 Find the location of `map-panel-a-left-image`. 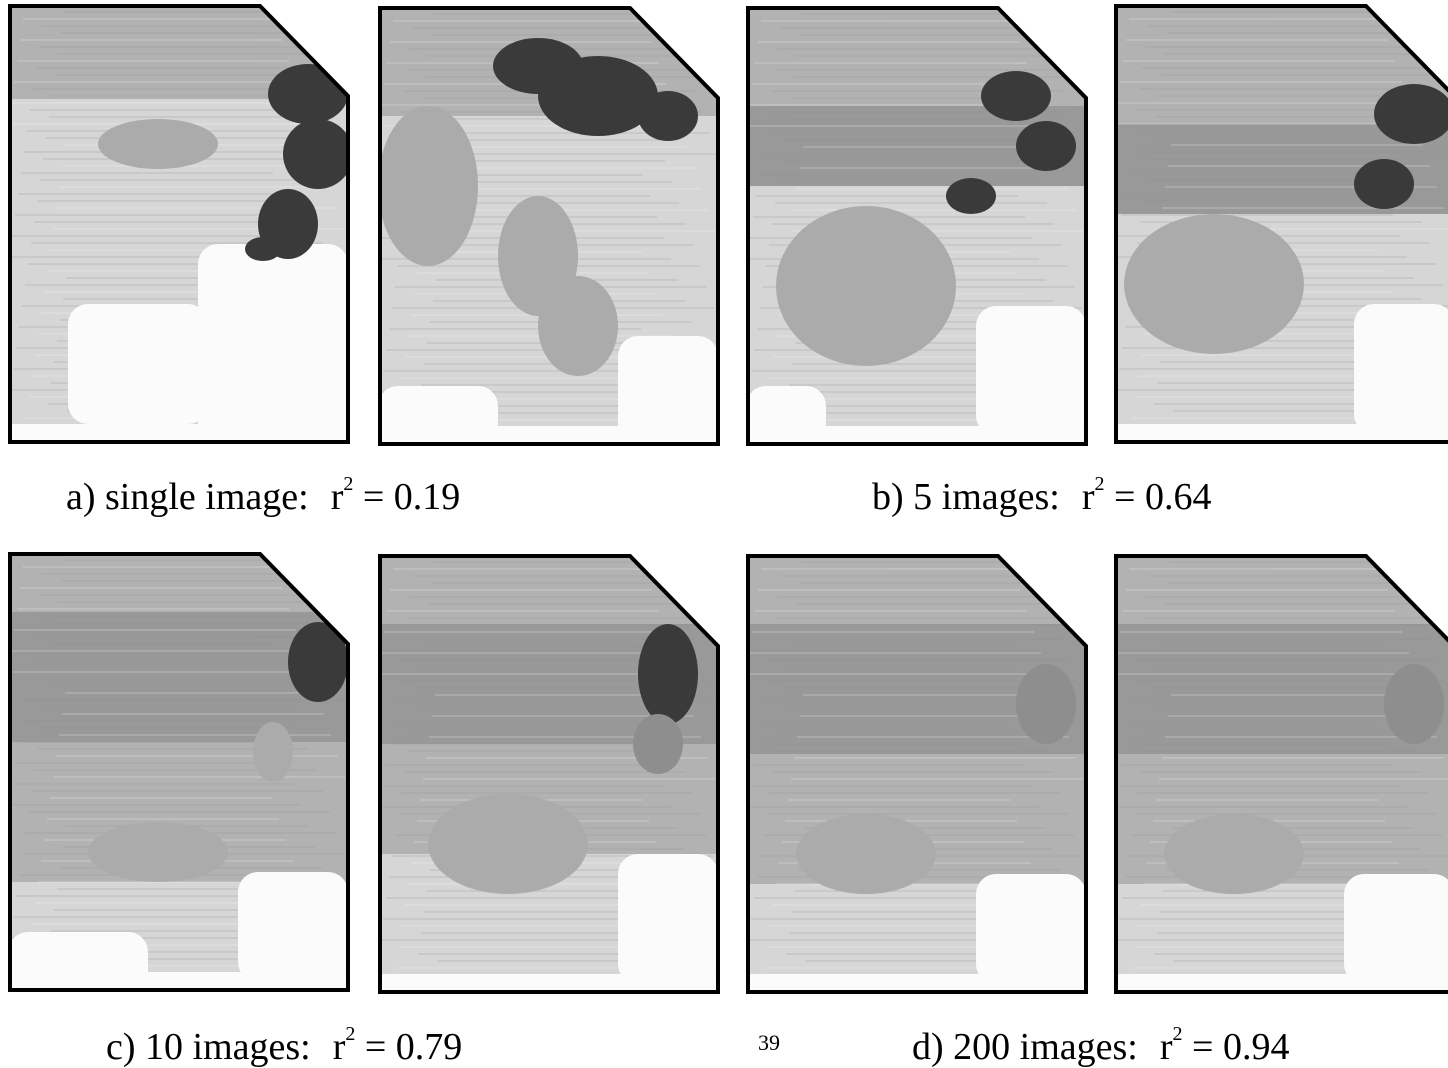

map-panel-a-left-image is located at coordinates (179, 224).